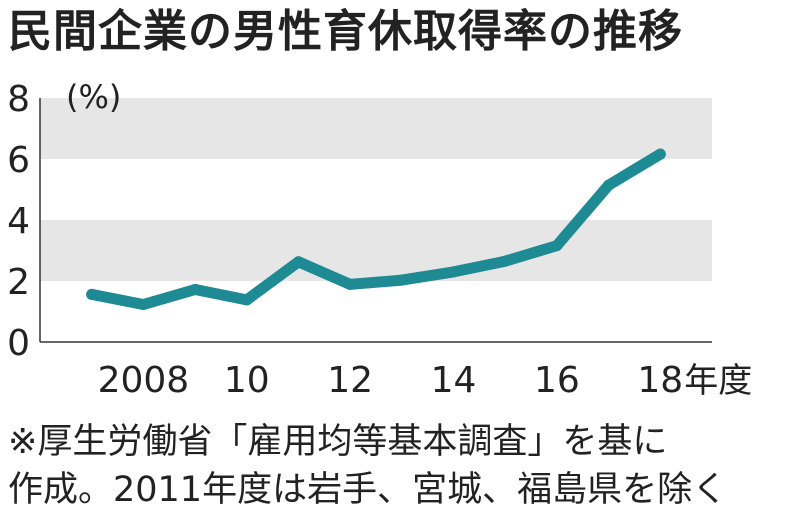 The height and width of the screenshot is (520, 798). Describe the element at coordinates (247, 380) in the screenshot. I see `x-tick-label: 10` at that location.